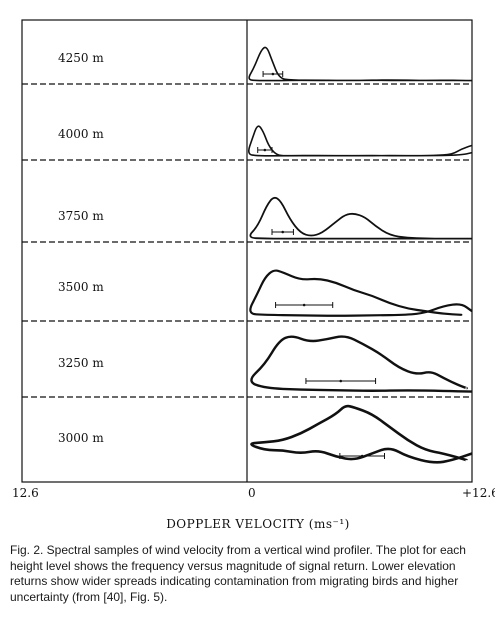 The height and width of the screenshot is (622, 495). I want to click on panel-3: 3500 m, so click(247, 295).